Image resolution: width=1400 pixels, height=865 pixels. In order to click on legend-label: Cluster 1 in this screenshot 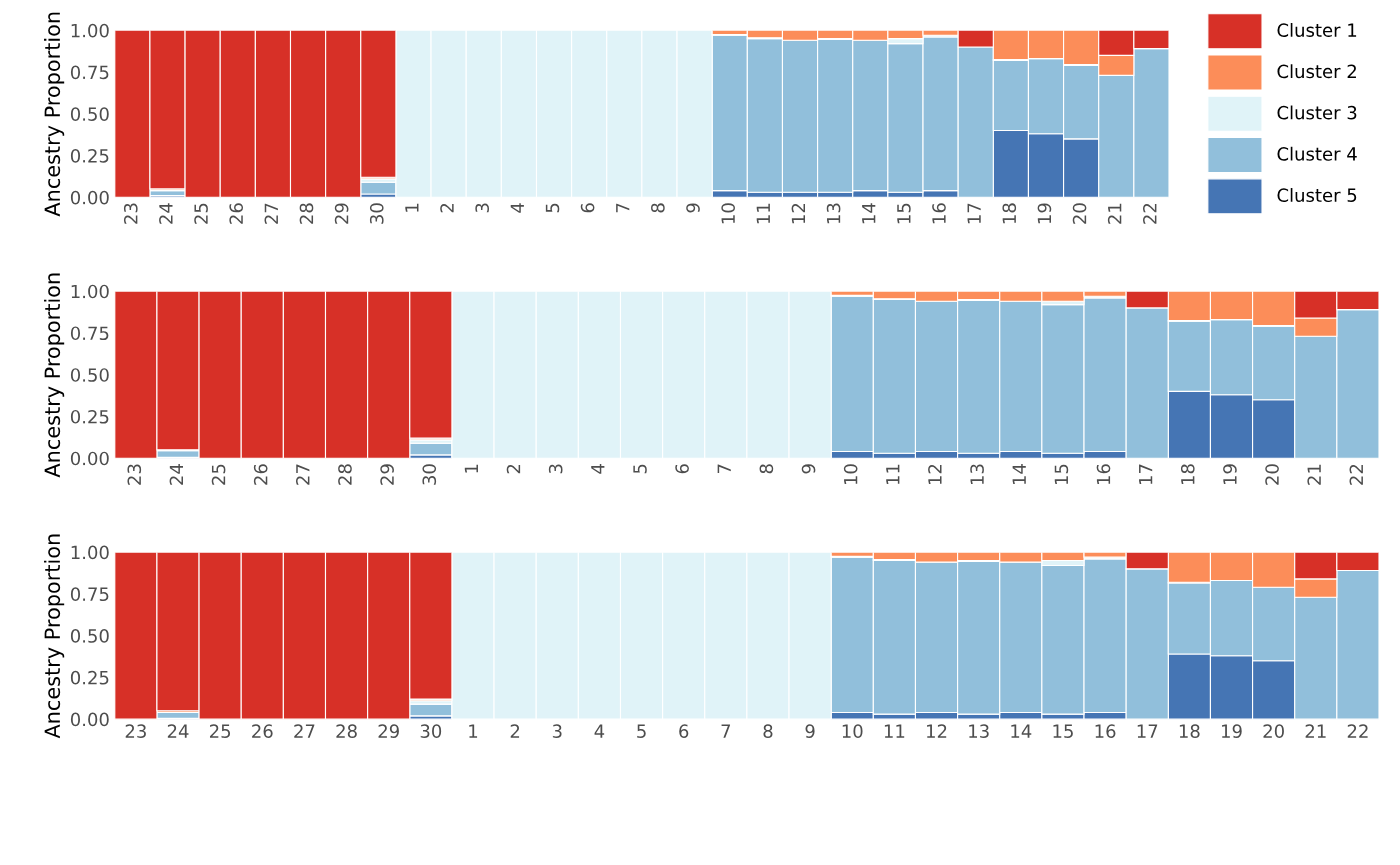, I will do `click(1317, 30)`.